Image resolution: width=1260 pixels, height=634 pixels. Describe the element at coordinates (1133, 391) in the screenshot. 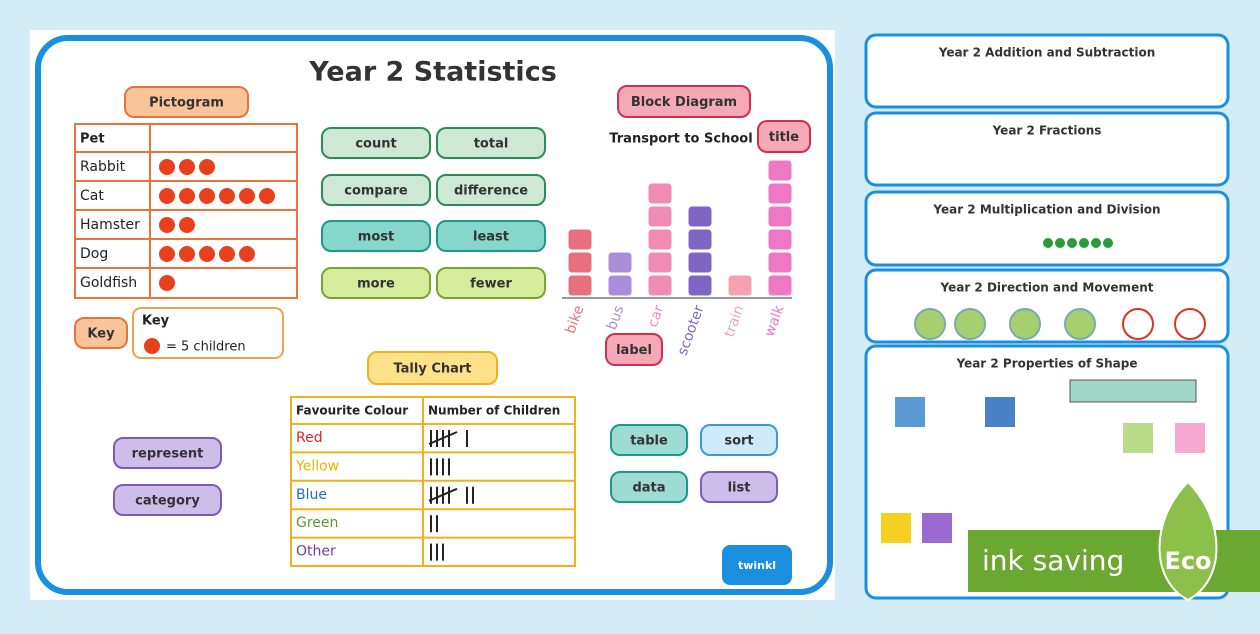

I see `thumb-strip` at that location.